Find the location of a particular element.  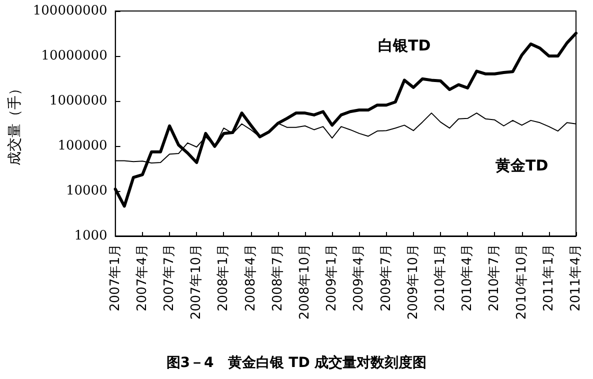

y-tick-label: 100000 is located at coordinates (83, 146).